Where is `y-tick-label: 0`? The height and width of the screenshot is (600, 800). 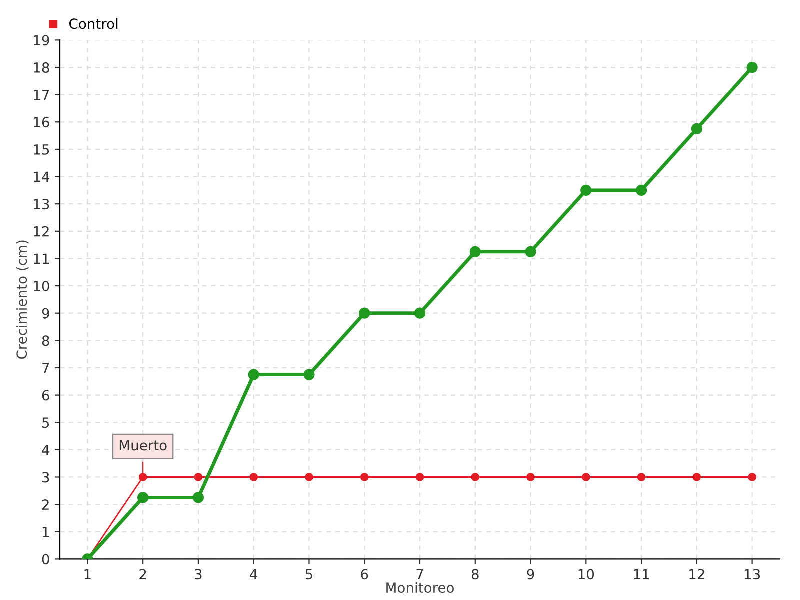
y-tick-label: 0 is located at coordinates (46, 559).